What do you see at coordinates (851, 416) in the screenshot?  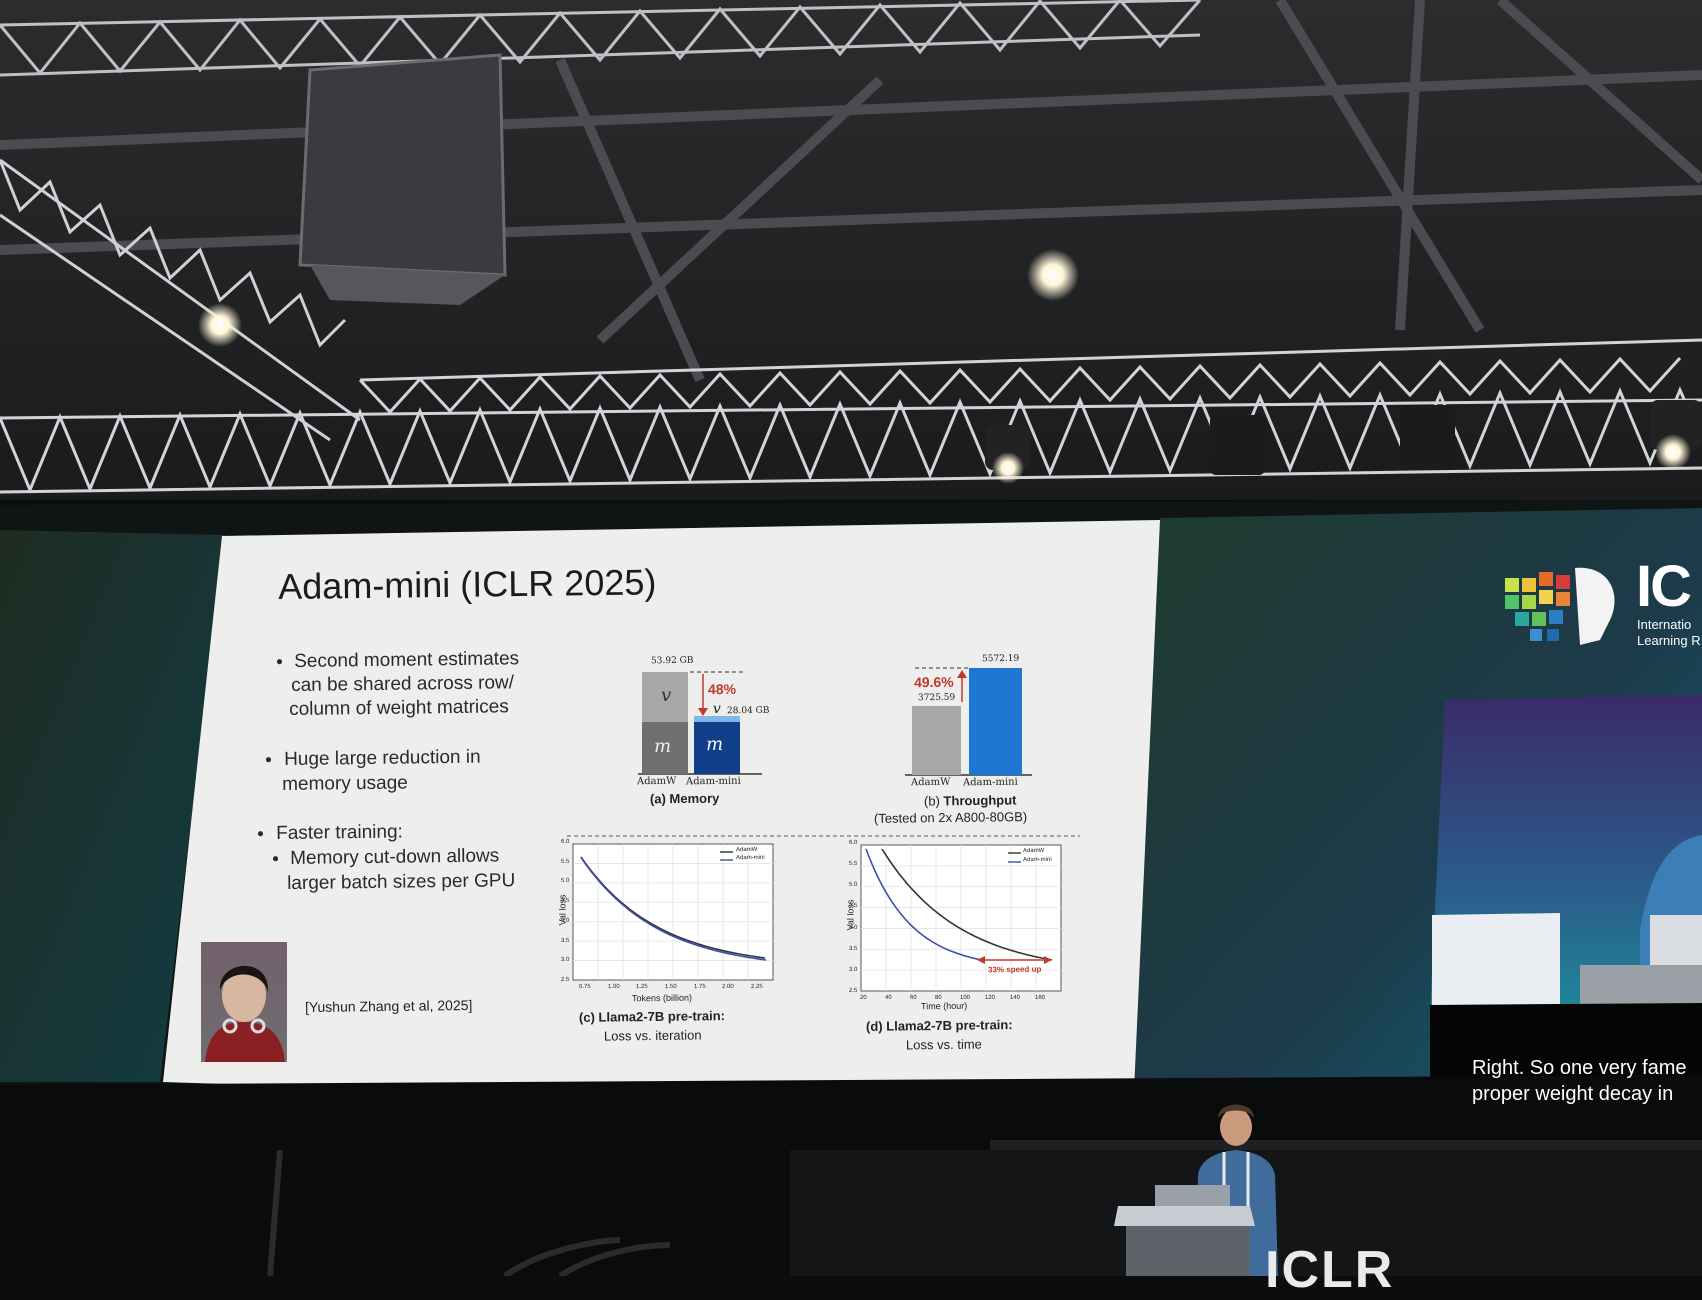 I see `truss-main` at bounding box center [851, 416].